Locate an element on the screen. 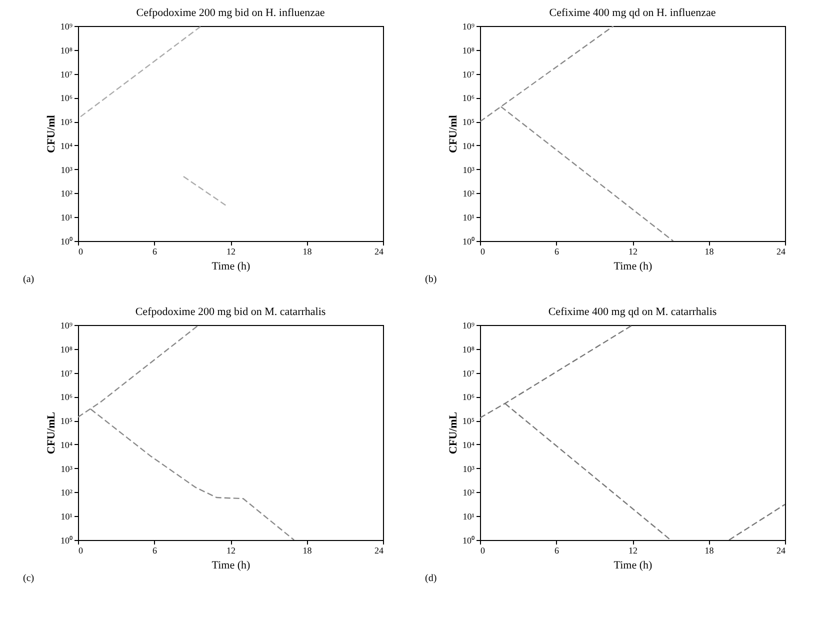  text: (d) is located at coordinates (431, 578).